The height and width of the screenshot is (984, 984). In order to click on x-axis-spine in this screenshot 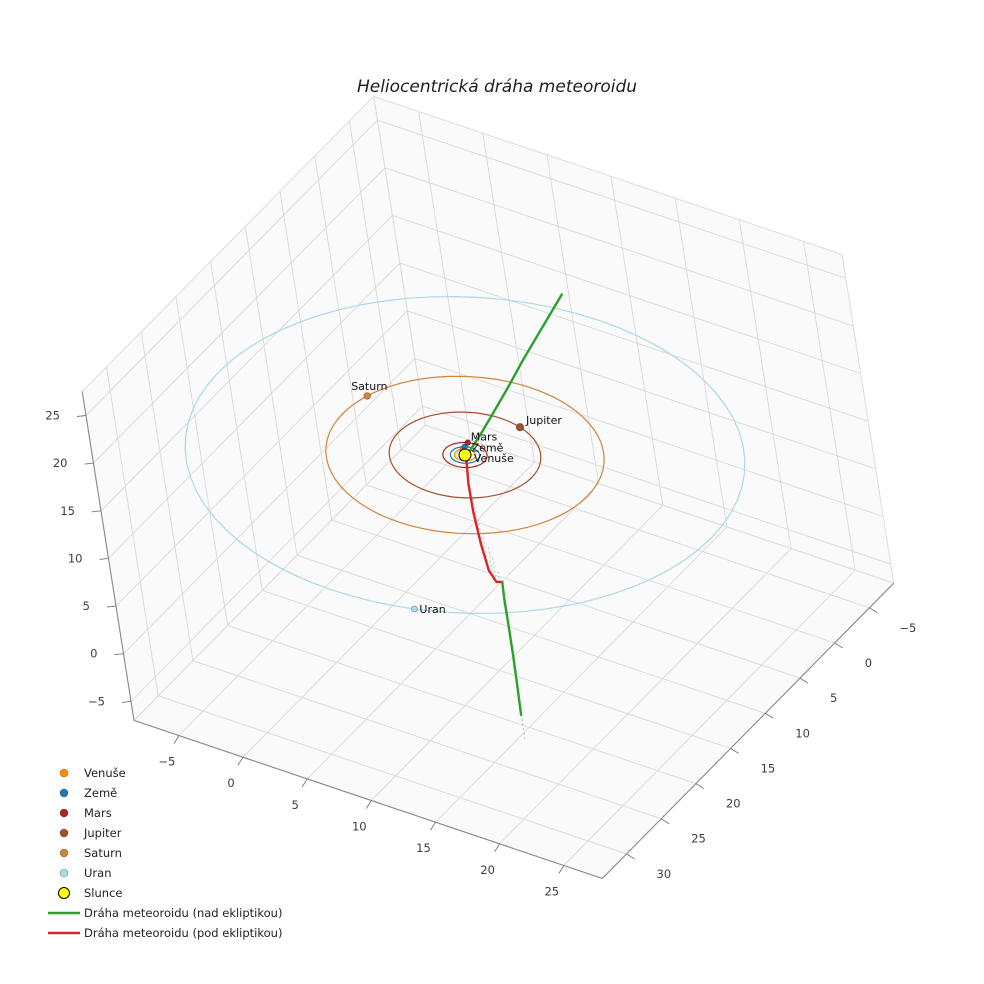, I will do `click(368, 799)`.